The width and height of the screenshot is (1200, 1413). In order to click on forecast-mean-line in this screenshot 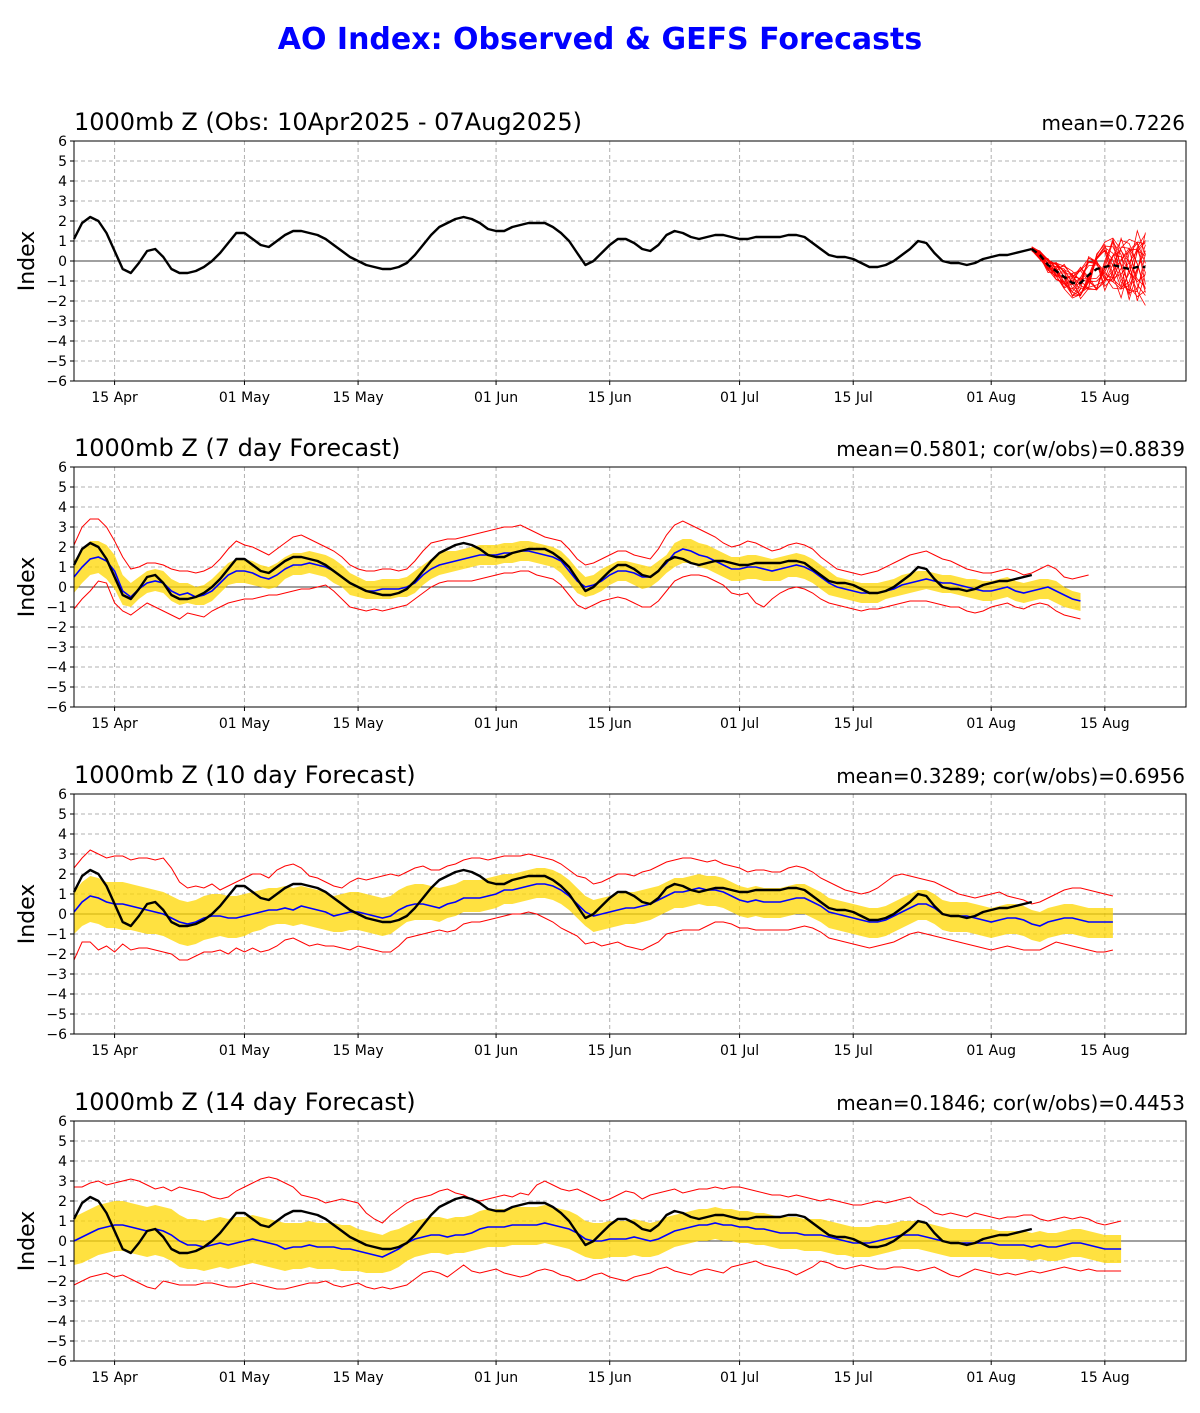, I will do `click(1088, 266)`.